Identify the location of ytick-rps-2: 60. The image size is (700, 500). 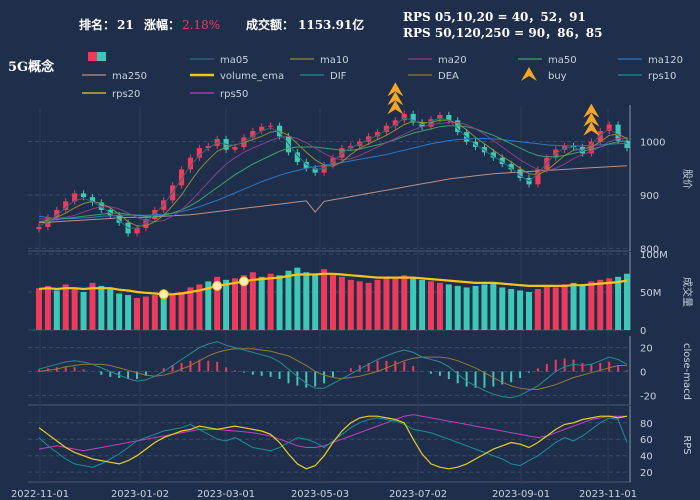
(646, 440).